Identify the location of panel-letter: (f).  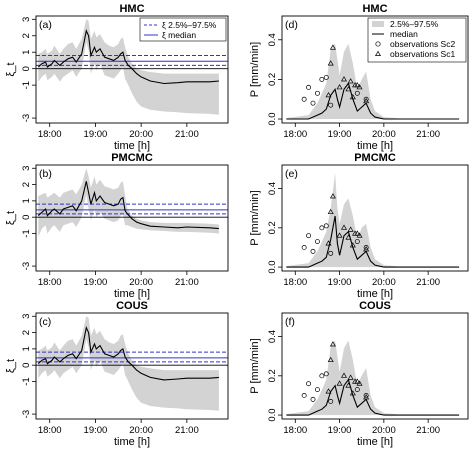
(290, 322).